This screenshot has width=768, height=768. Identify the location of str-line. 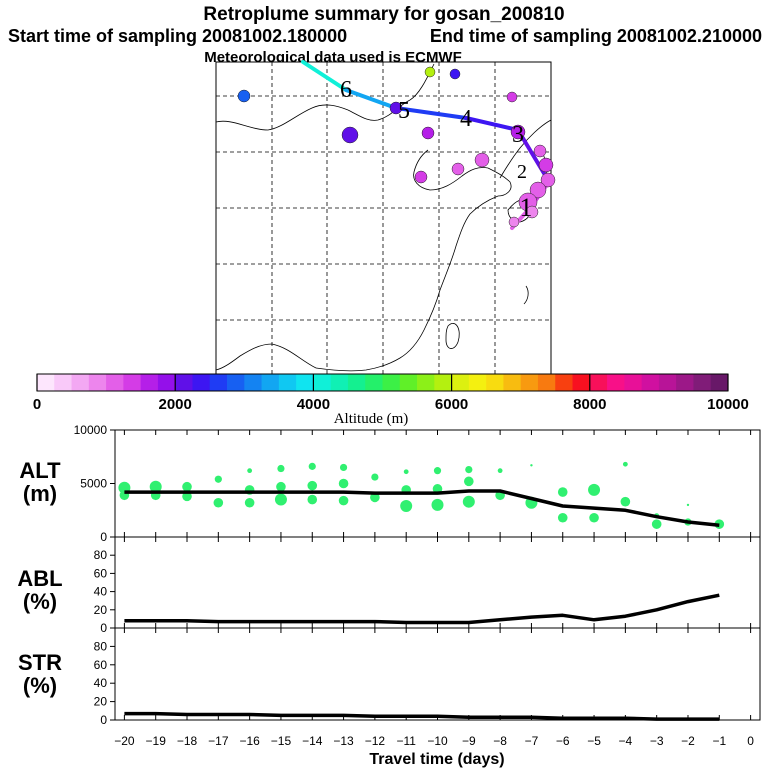
(422, 716).